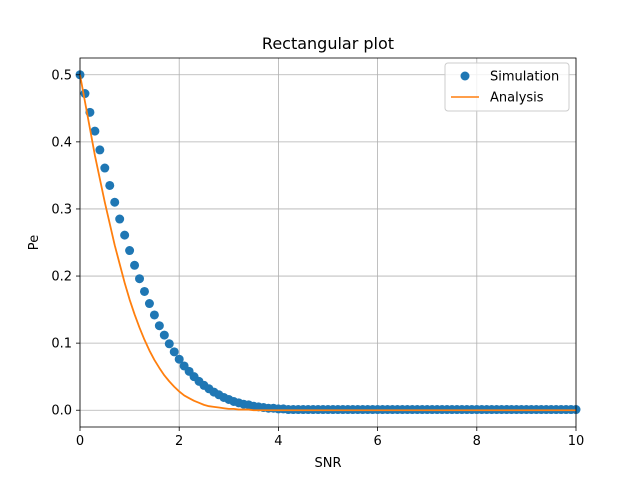 Image resolution: width=640 pixels, height=480 pixels. What do you see at coordinates (179, 441) in the screenshot?
I see `x-tick-label: 2` at bounding box center [179, 441].